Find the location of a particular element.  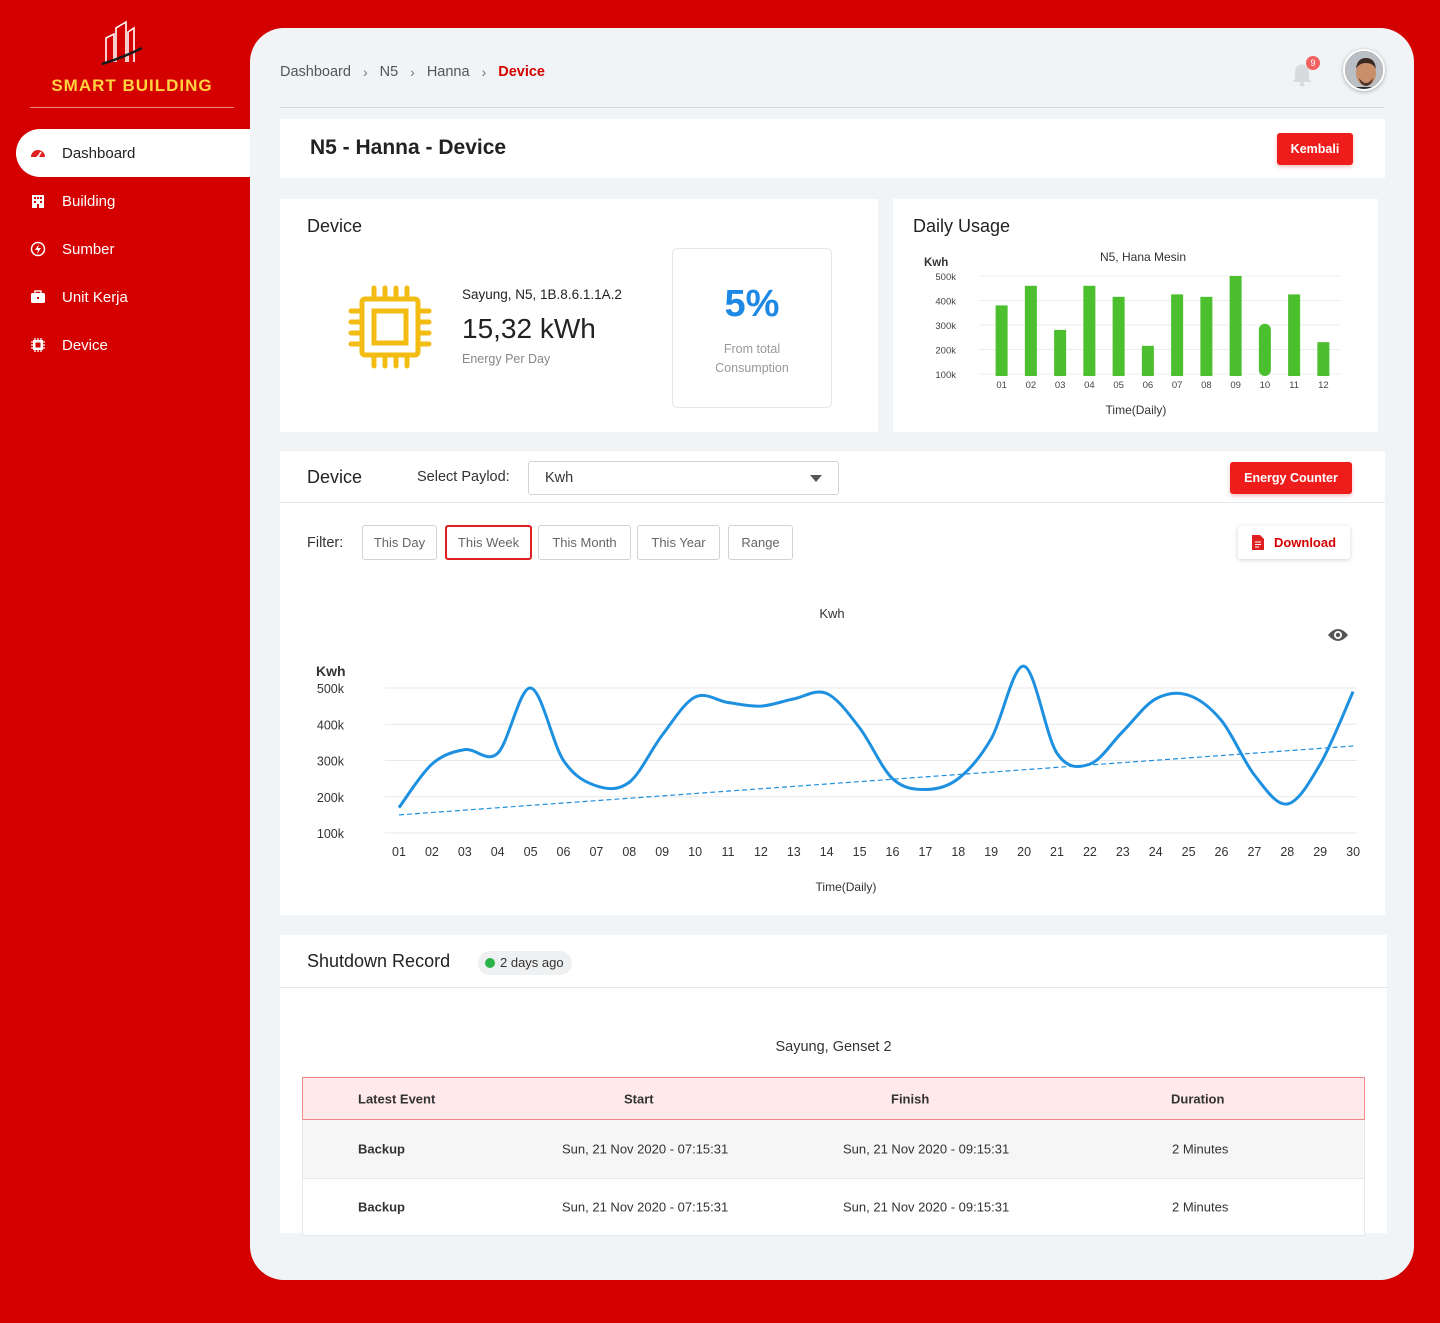

cell-finish: Sun, 21 Nov 2020 - 09:15:31 is located at coordinates (926, 1207).